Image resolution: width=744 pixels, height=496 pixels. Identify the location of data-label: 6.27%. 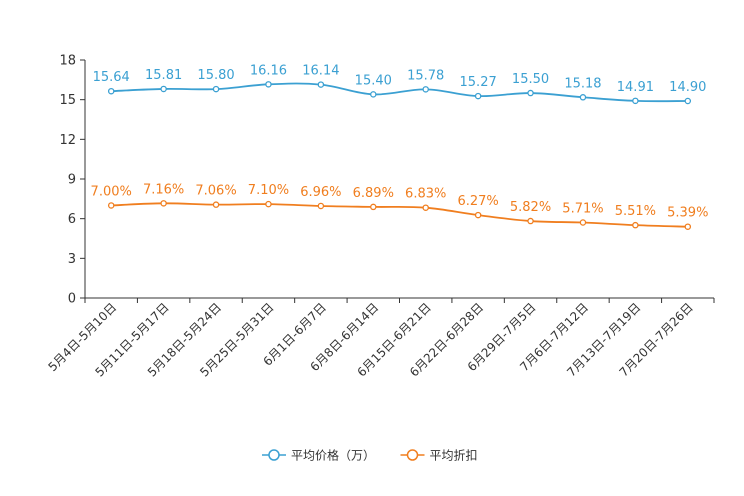
(477, 201).